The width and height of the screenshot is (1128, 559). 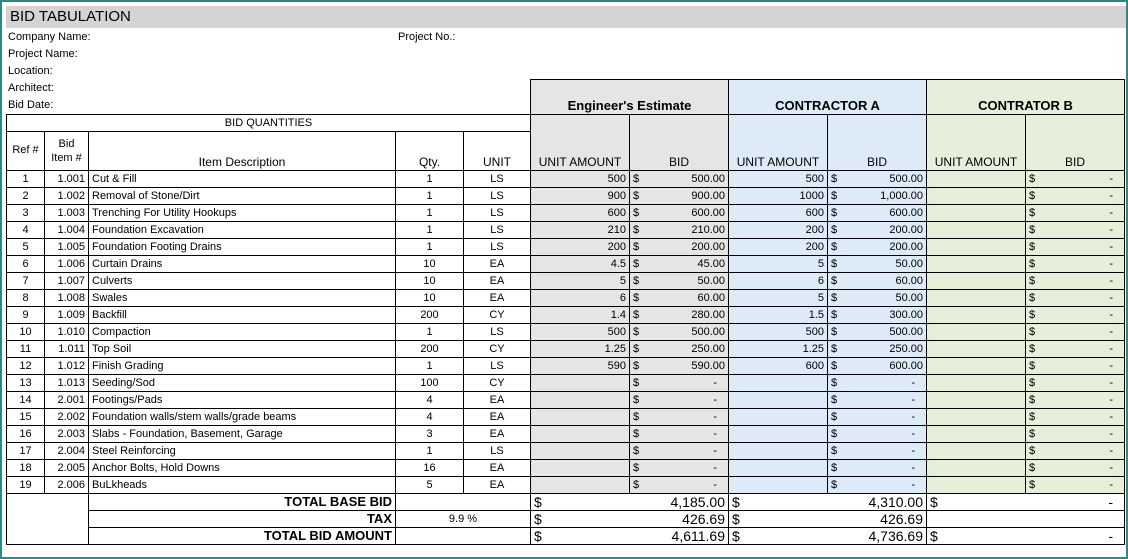 What do you see at coordinates (901, 518) in the screenshot?
I see `contractor-a-tax: 426.69` at bounding box center [901, 518].